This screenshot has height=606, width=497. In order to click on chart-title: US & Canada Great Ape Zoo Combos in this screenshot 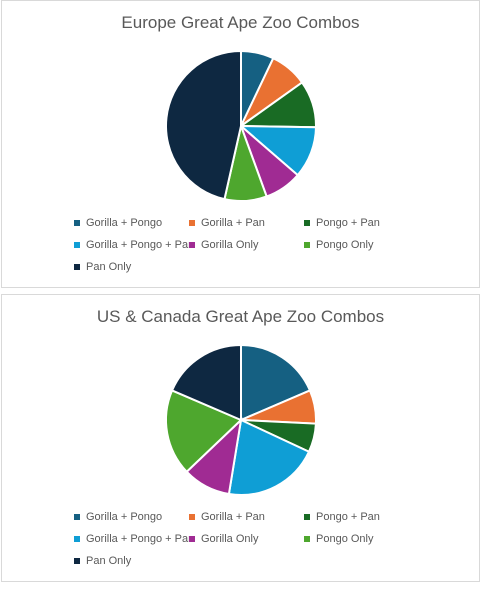, I will do `click(240, 316)`.